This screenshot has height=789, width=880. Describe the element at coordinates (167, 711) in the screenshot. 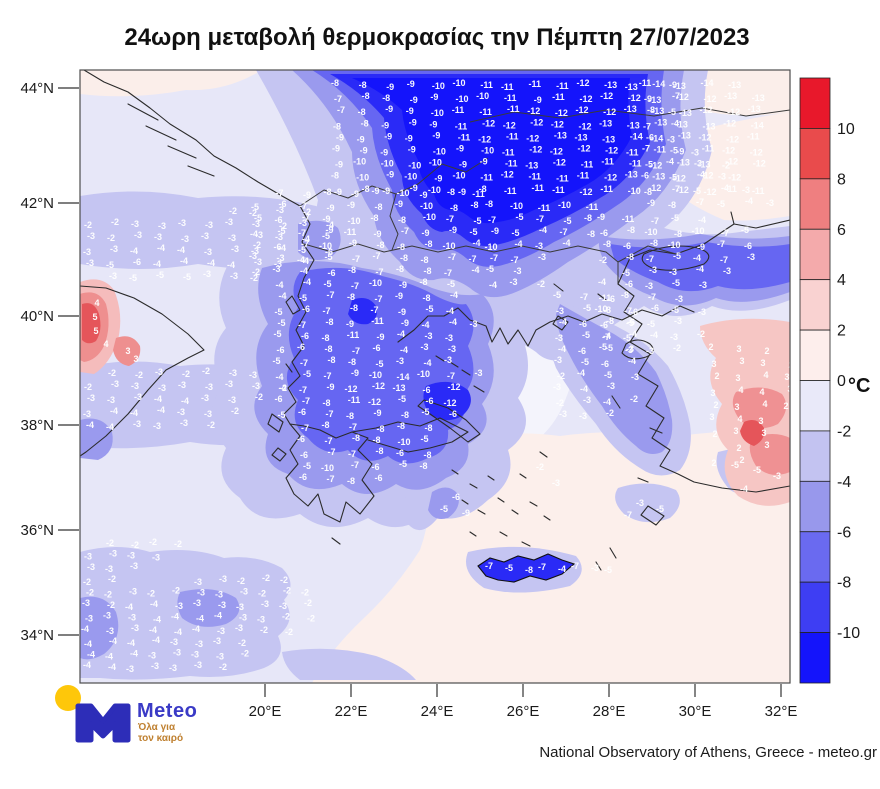

I see `logo-brand-text: Meteo` at that location.